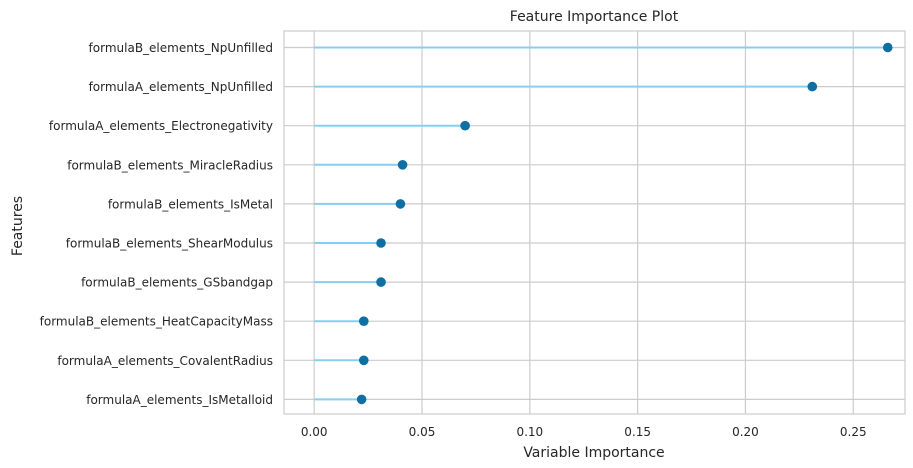 This screenshot has height=468, width=913. I want to click on chart-title: Feature Importance Plot, so click(594, 17).